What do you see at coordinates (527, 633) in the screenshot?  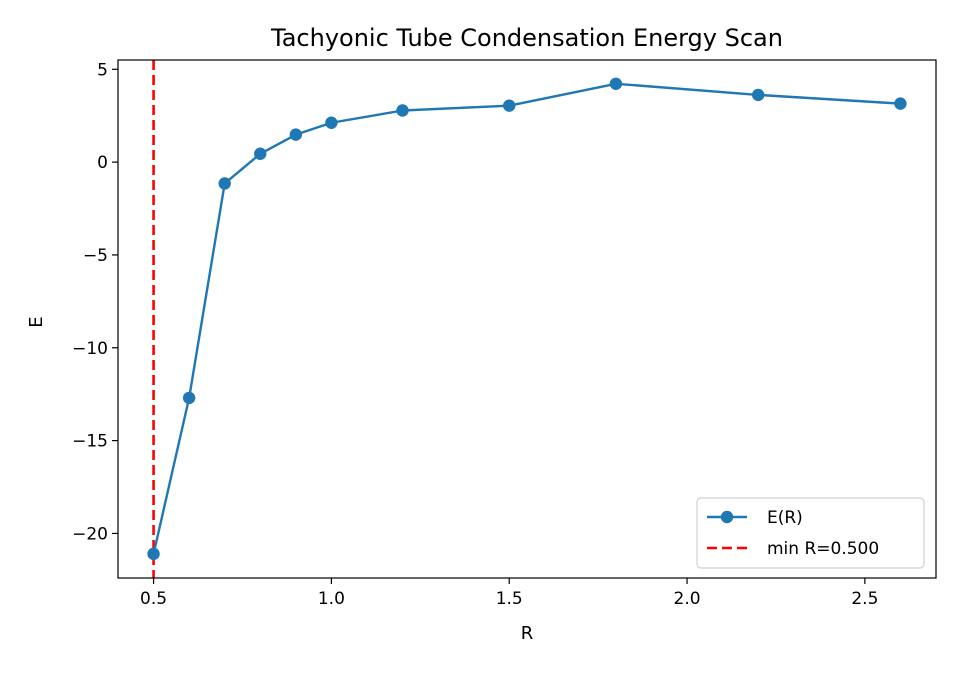 I see `x-axis-label: R` at bounding box center [527, 633].